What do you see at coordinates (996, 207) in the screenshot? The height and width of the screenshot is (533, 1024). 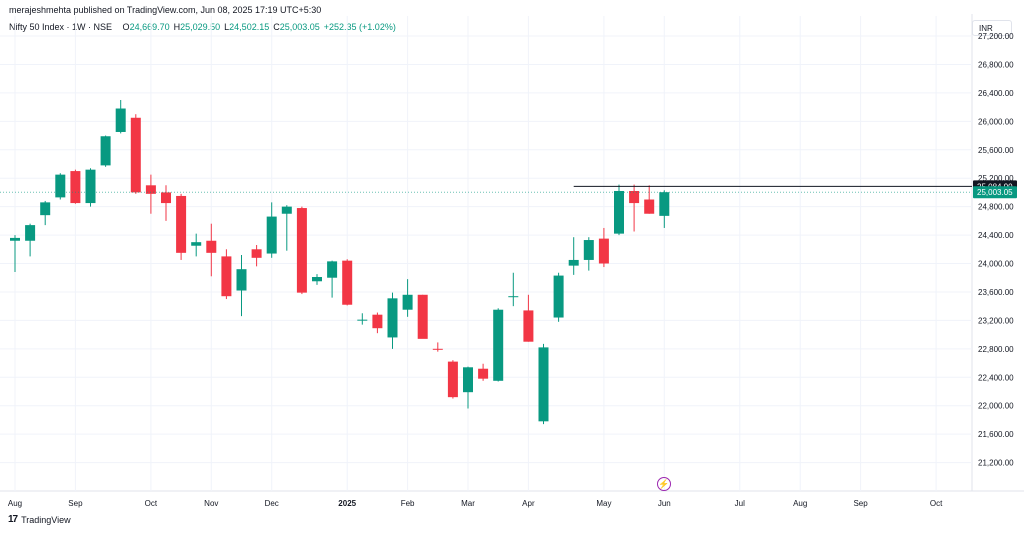 I see `y-tick-label: 24,800.00` at bounding box center [996, 207].